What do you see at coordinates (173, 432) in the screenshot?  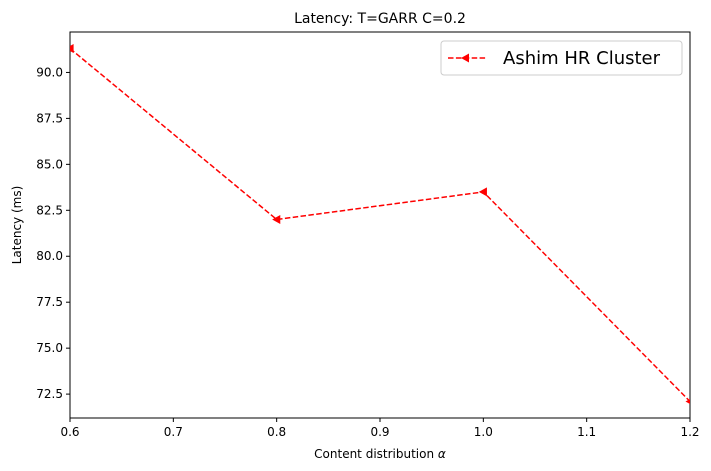 I see `x-tick-label: 0.7` at bounding box center [173, 432].